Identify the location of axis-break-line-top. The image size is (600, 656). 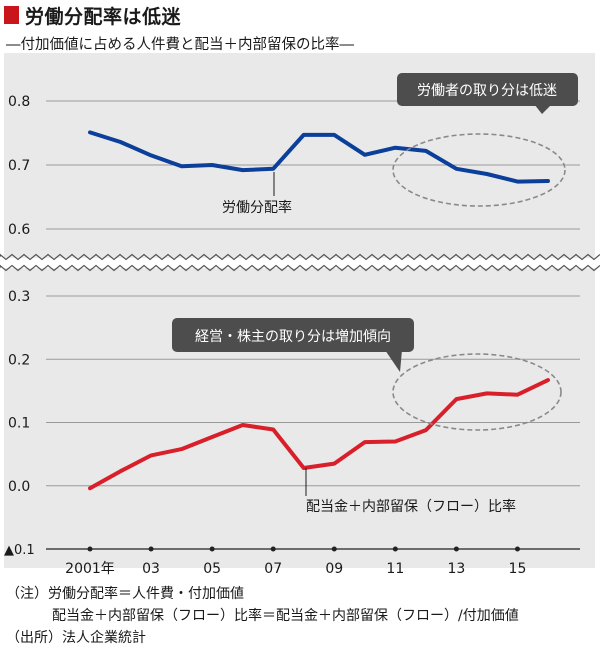
(300, 257).